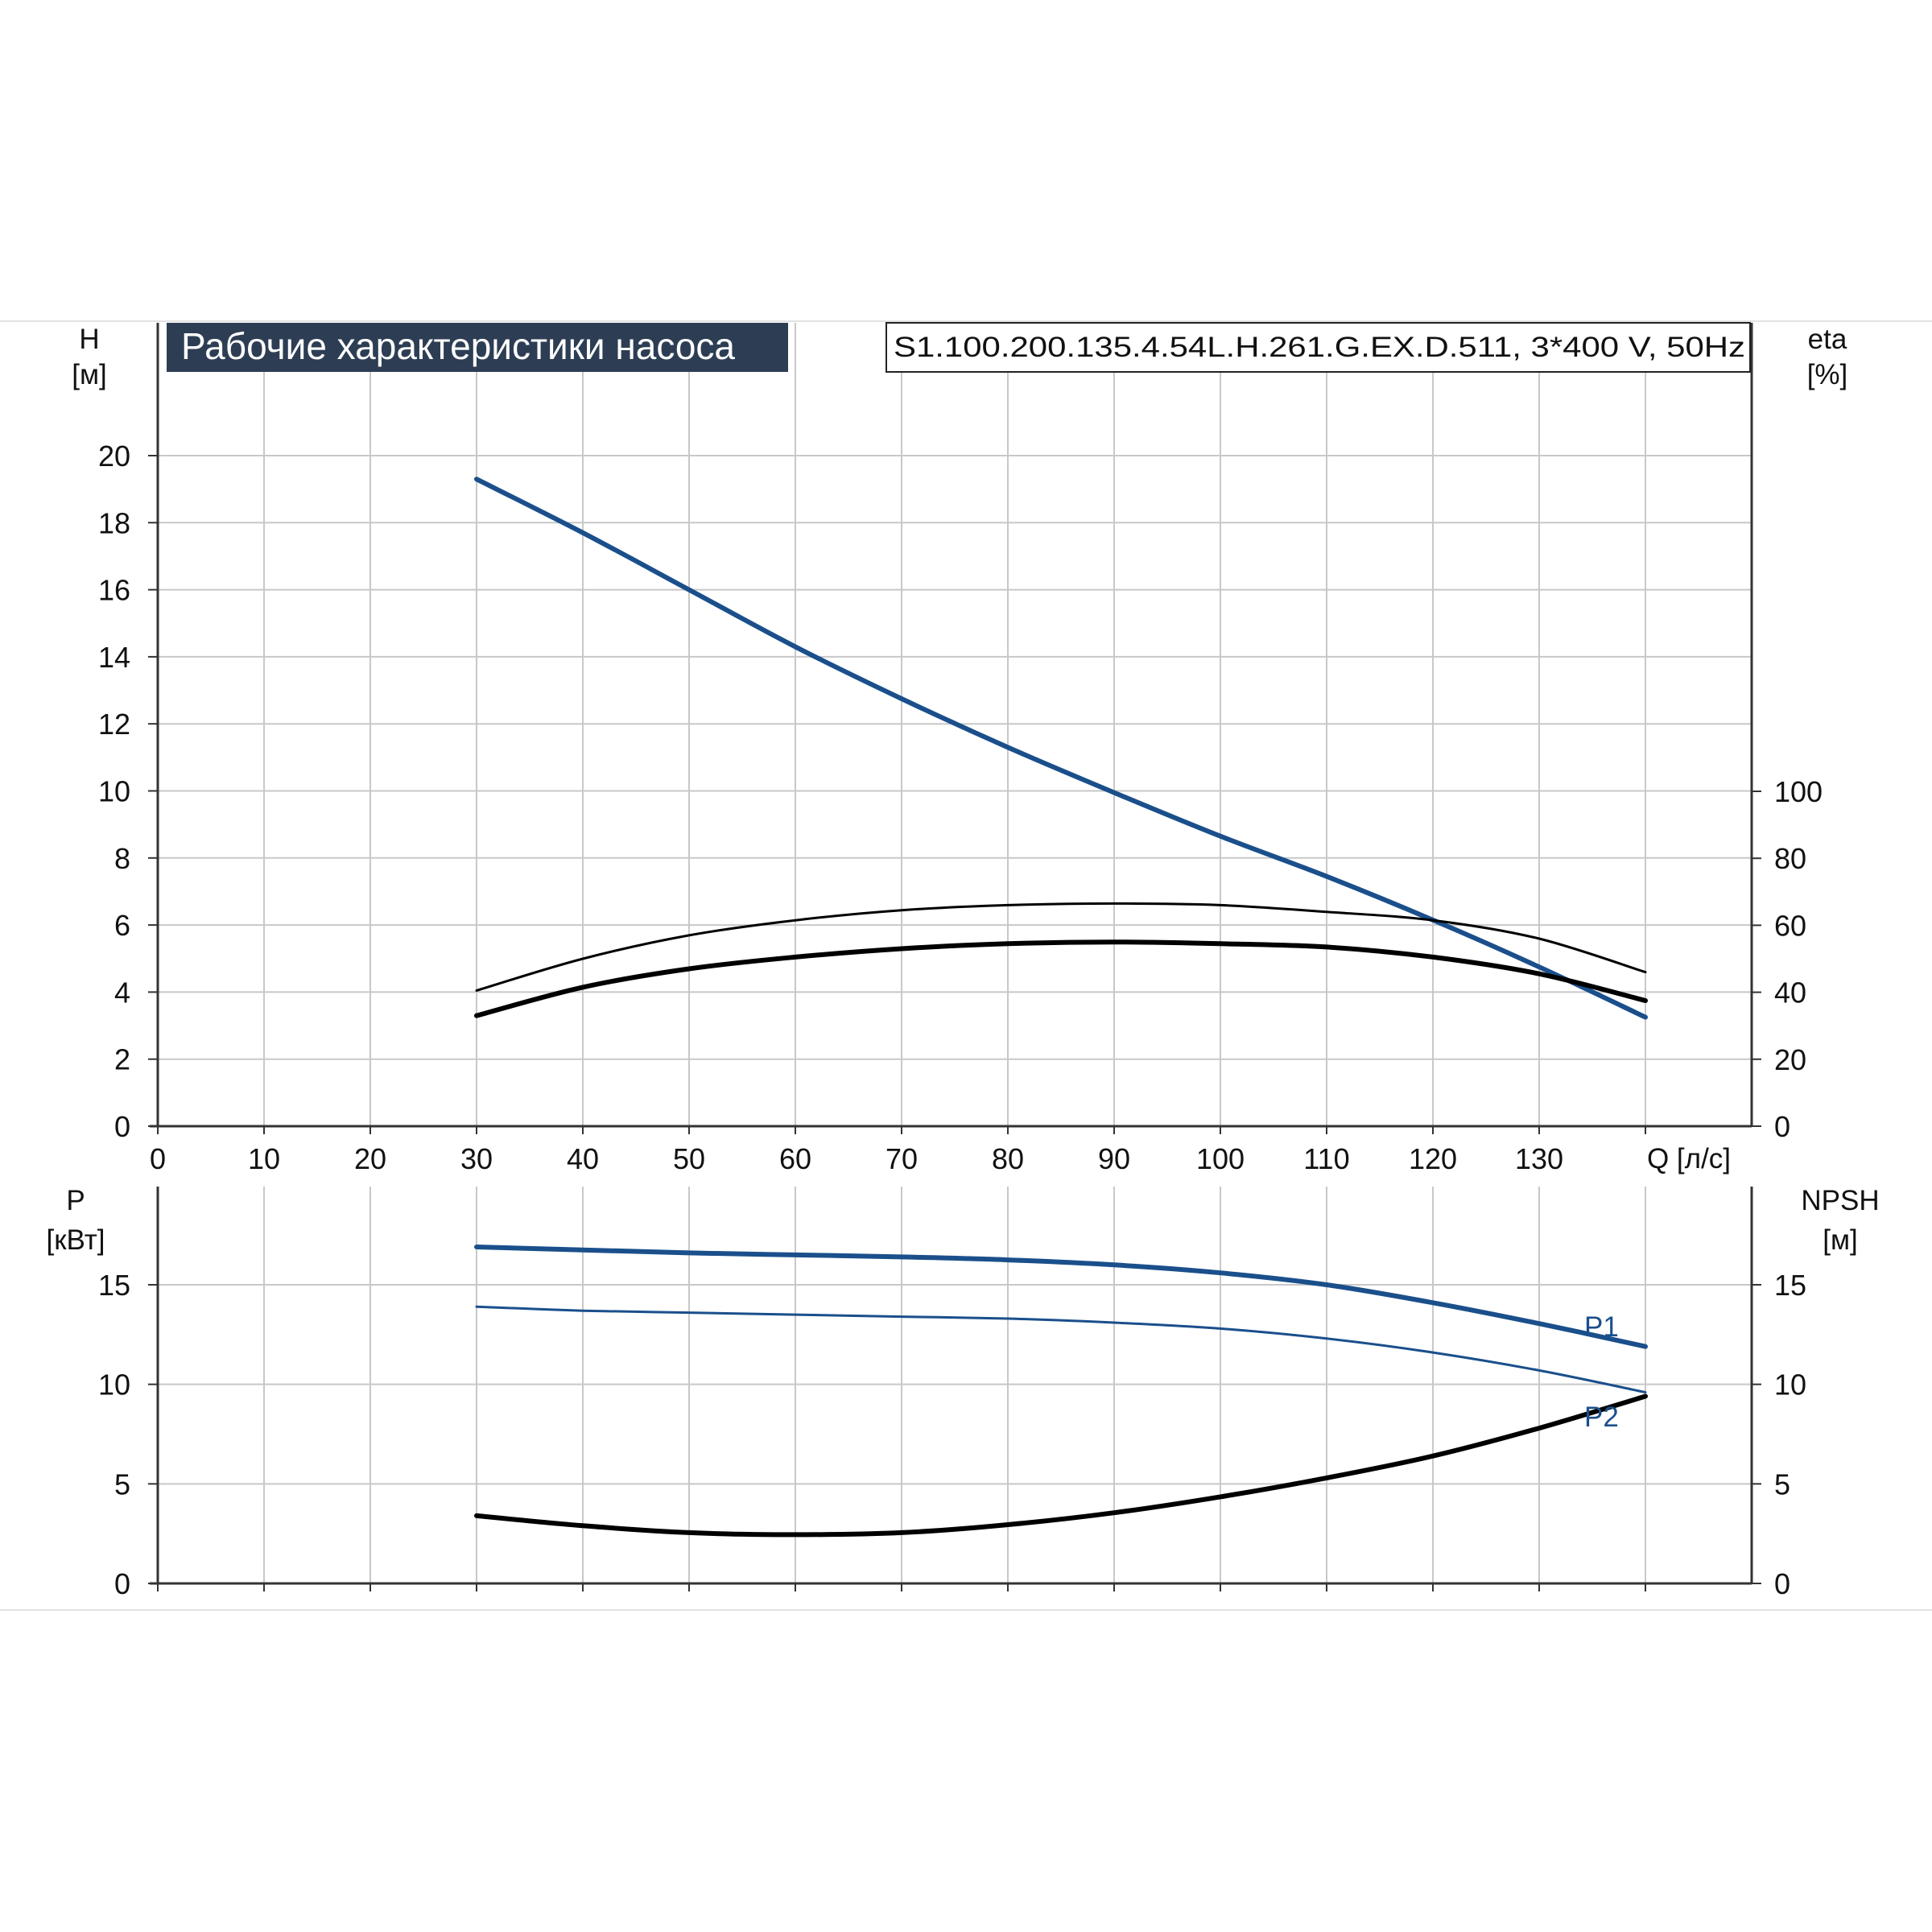  I want to click on x-tick-label: 100, so click(1220, 1158).